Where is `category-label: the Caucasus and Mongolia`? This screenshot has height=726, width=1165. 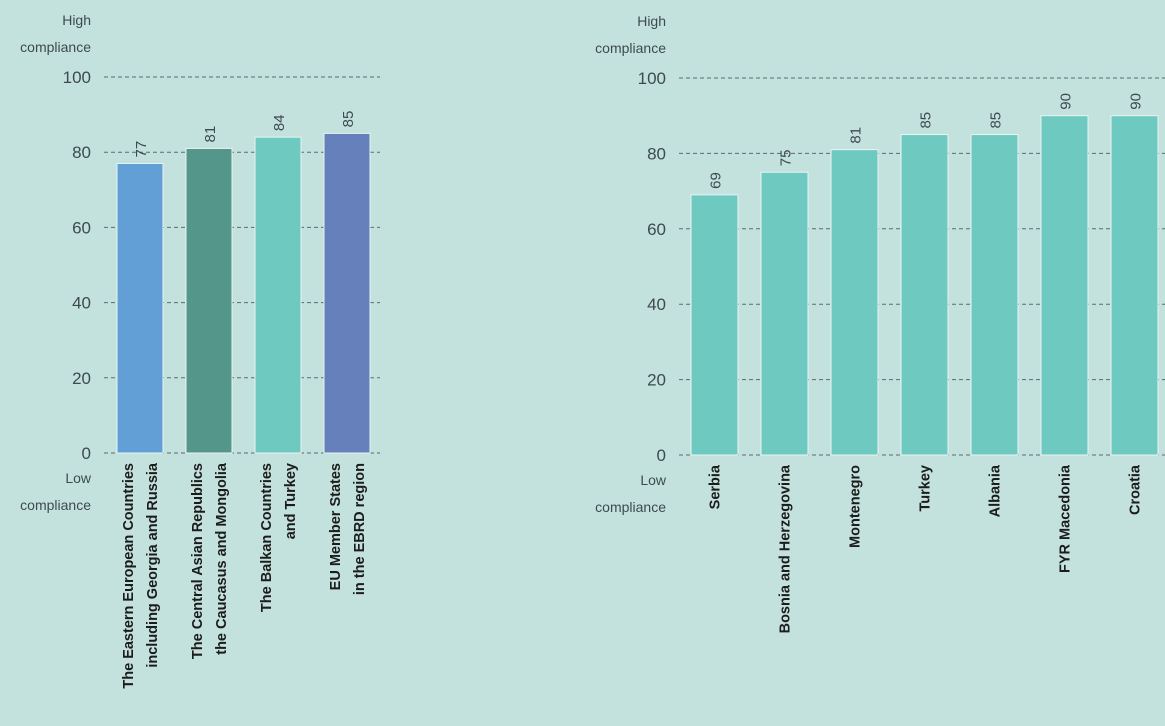 category-label: the Caucasus and Mongolia is located at coordinates (222, 558).